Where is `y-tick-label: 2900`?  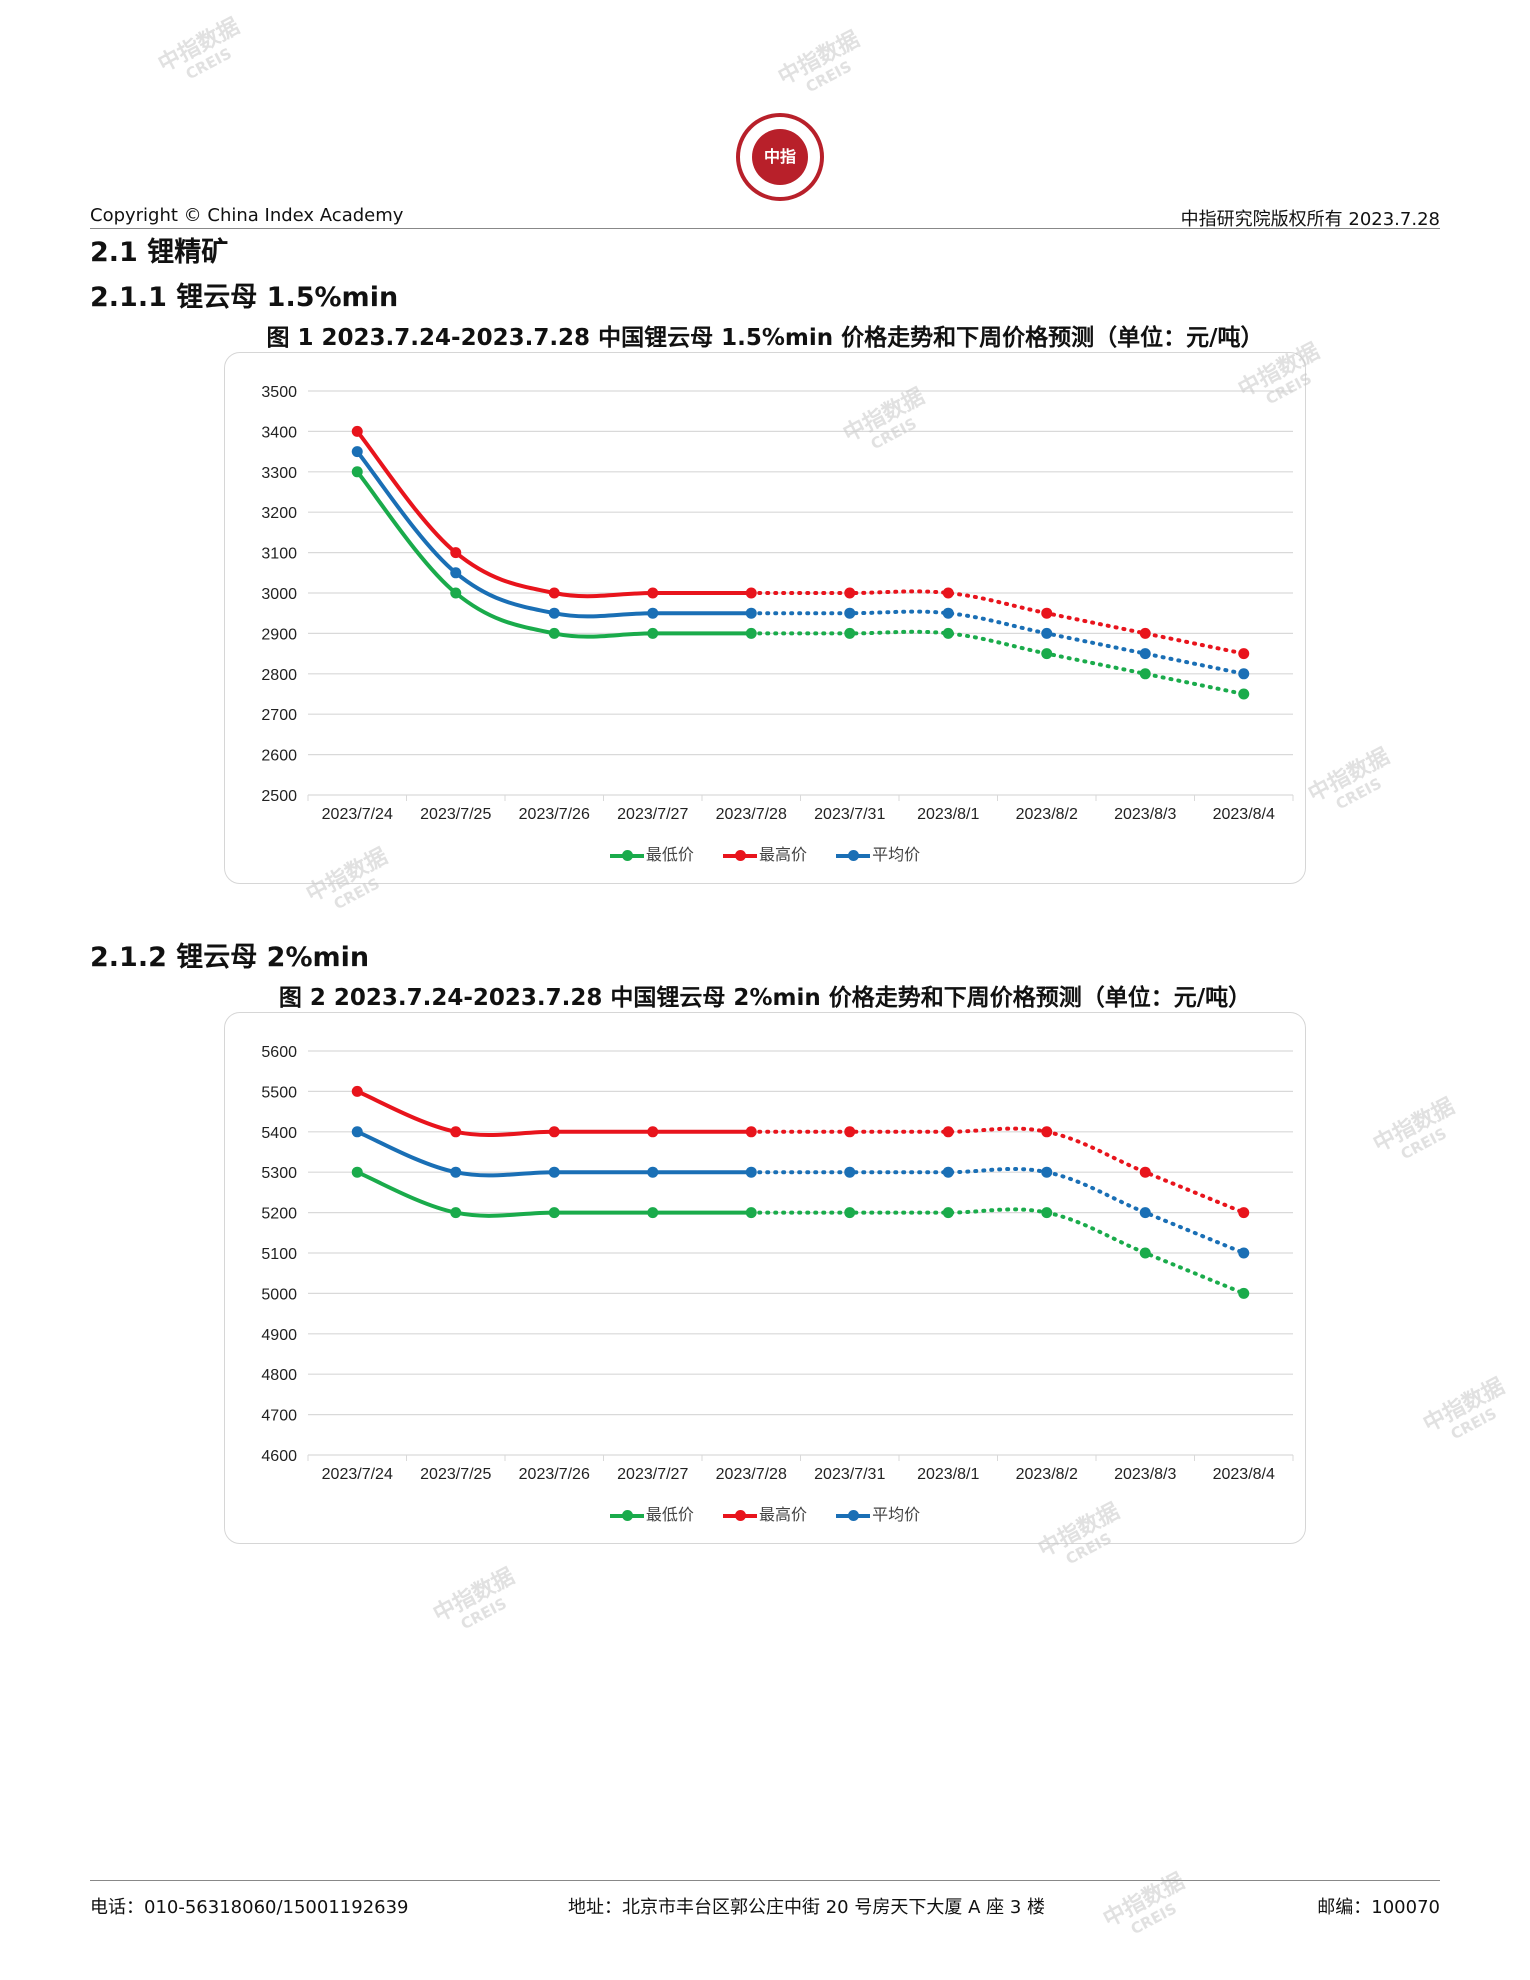 y-tick-label: 2900 is located at coordinates (279, 634).